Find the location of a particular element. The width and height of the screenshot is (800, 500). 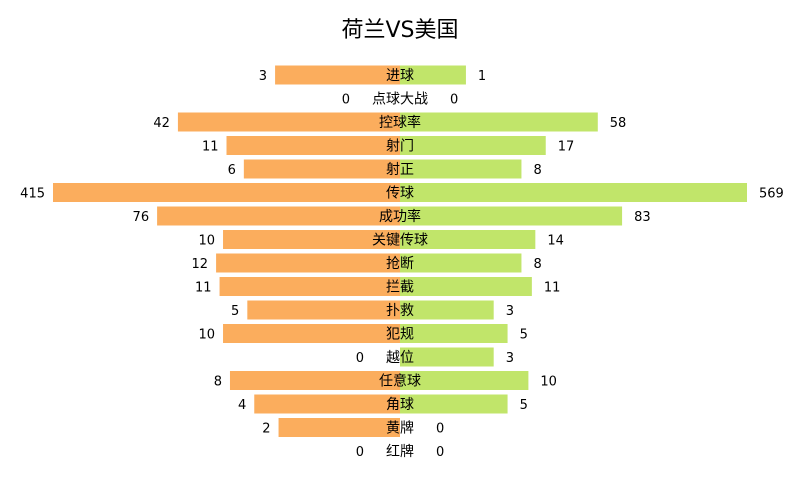

category-label: 抢断 is located at coordinates (400, 263).